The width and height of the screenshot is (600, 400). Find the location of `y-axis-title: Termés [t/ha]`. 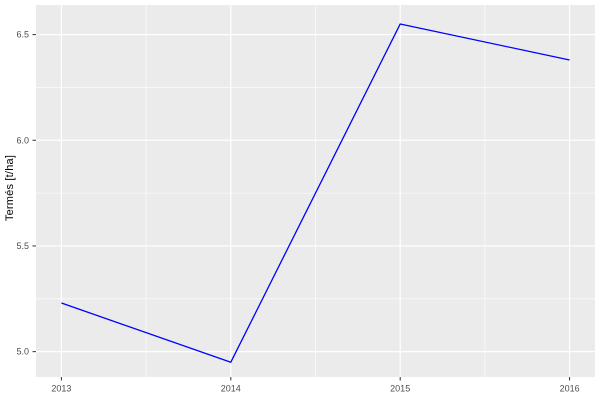

y-axis-title: Termés [t/ha] is located at coordinates (10, 188).